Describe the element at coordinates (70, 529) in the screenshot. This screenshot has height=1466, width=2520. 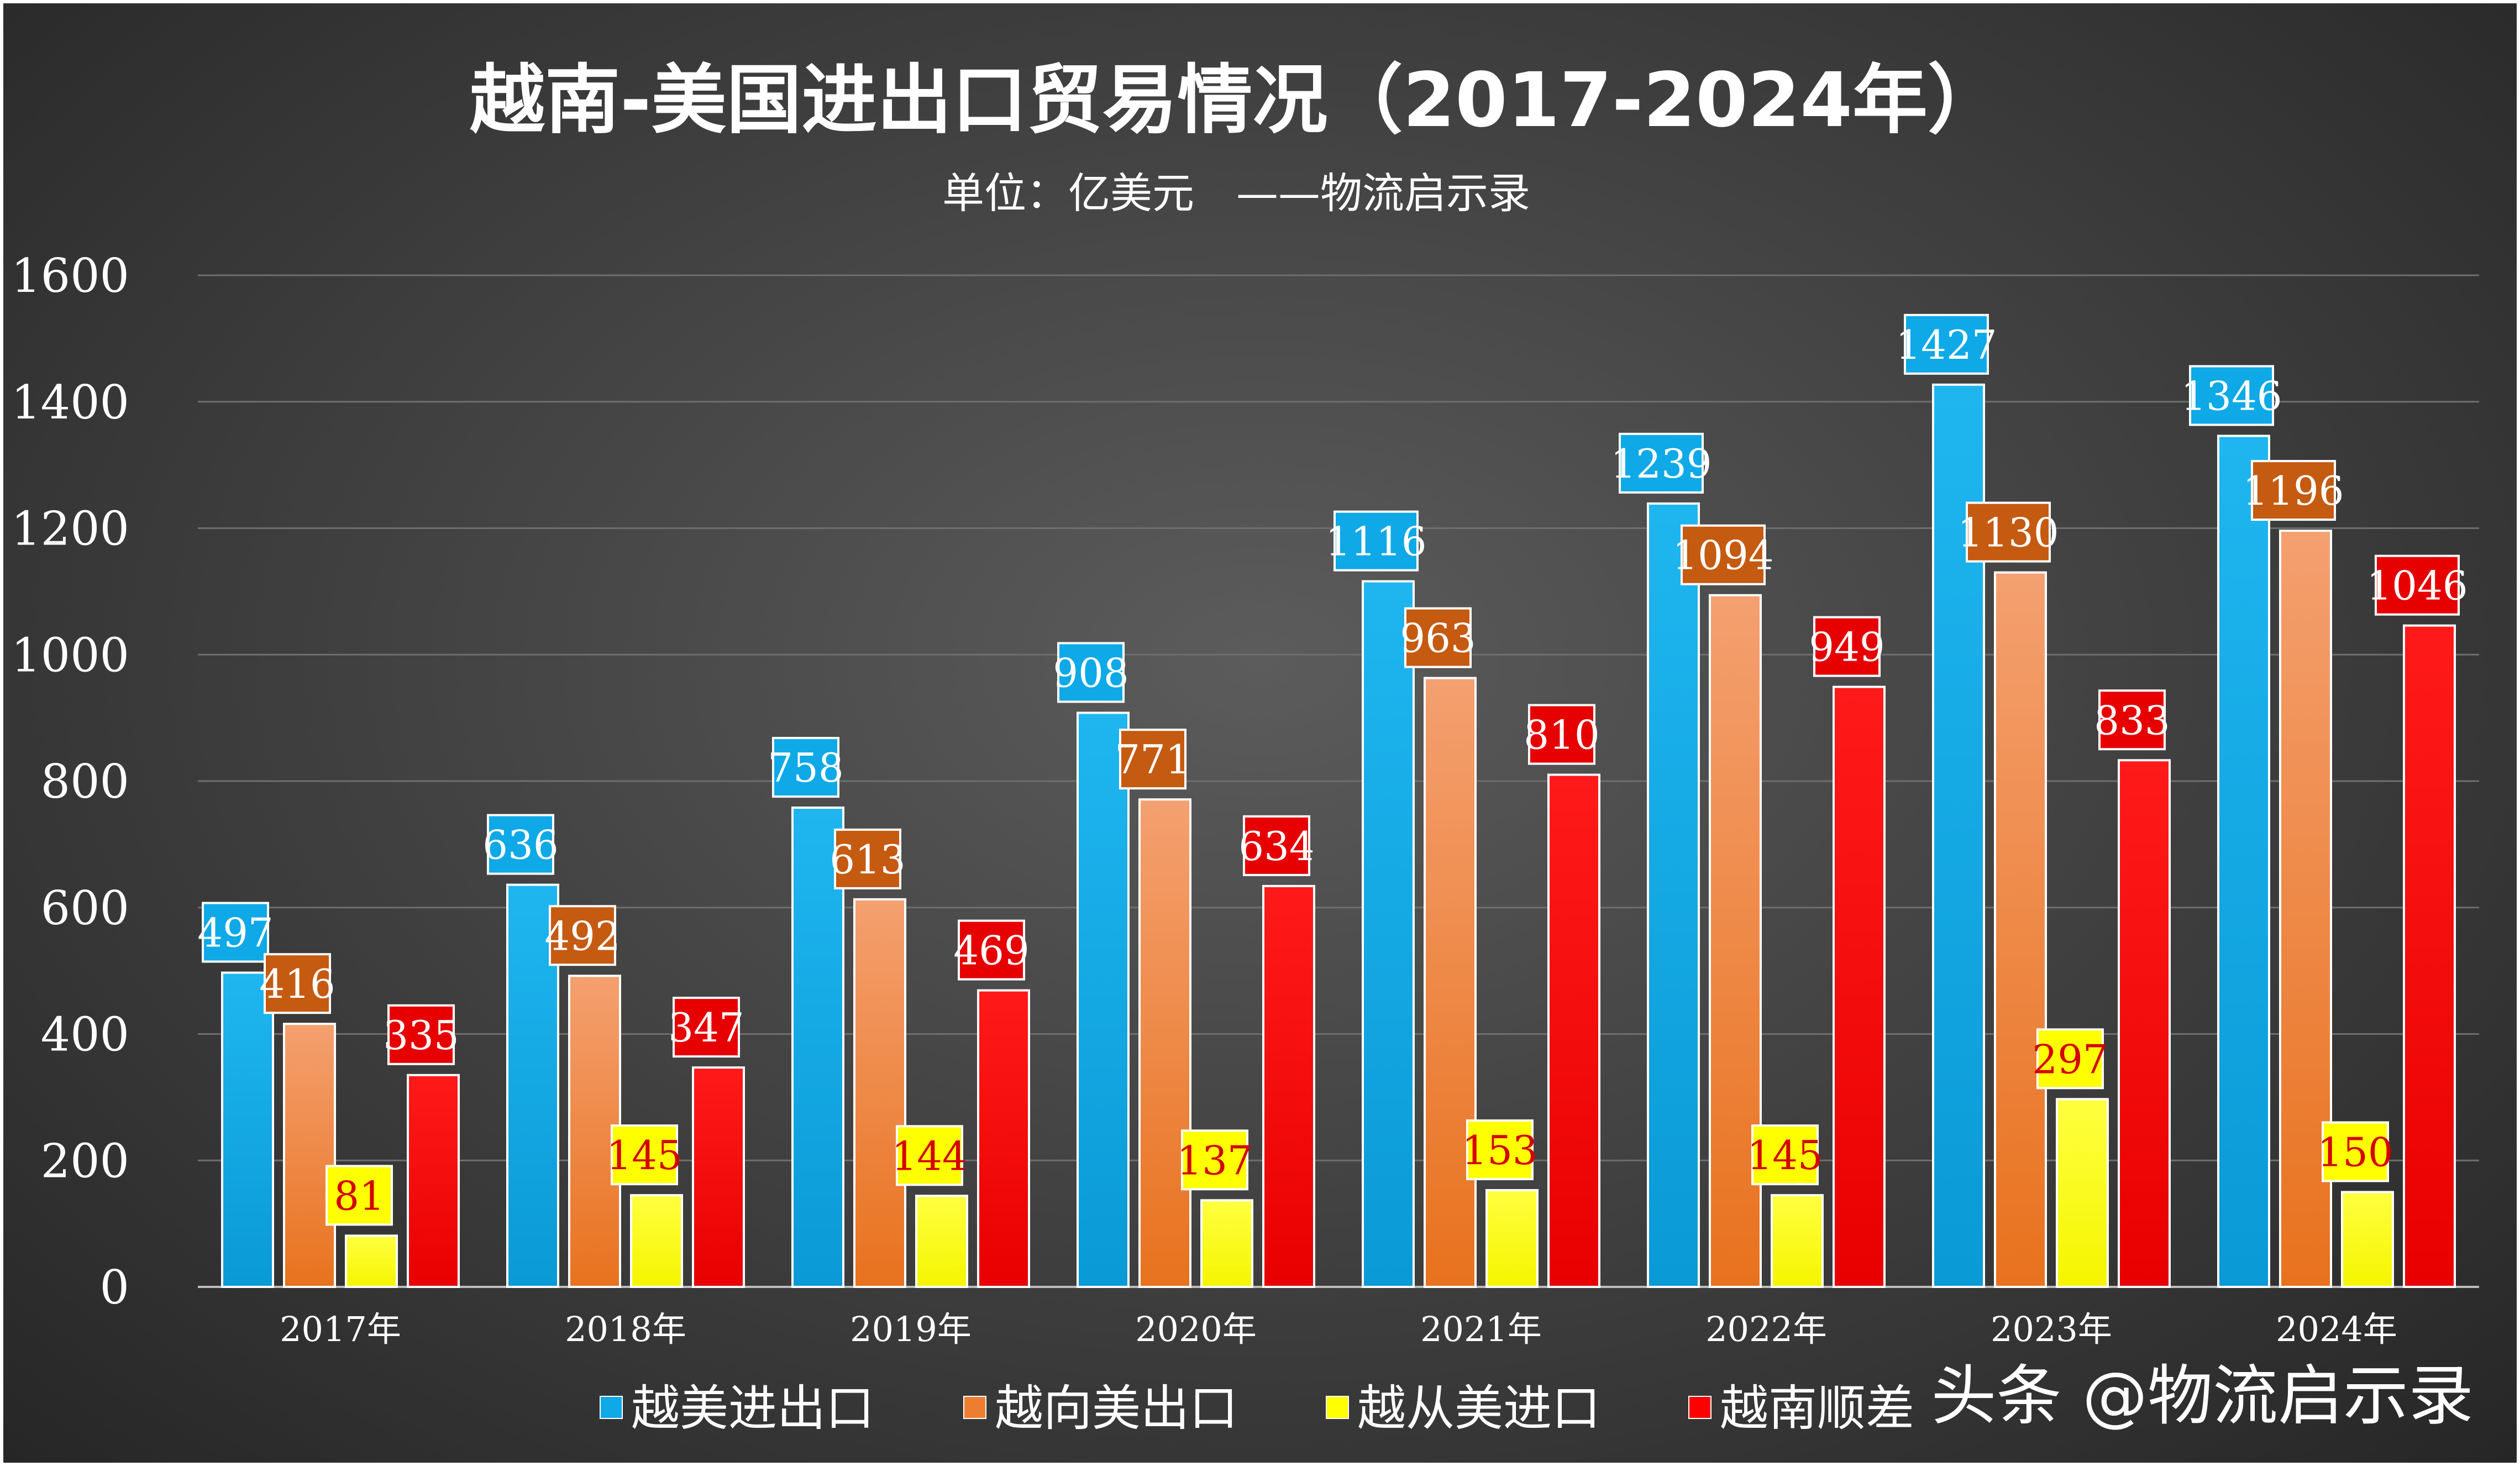
I see `y-tick-label: 1200` at that location.